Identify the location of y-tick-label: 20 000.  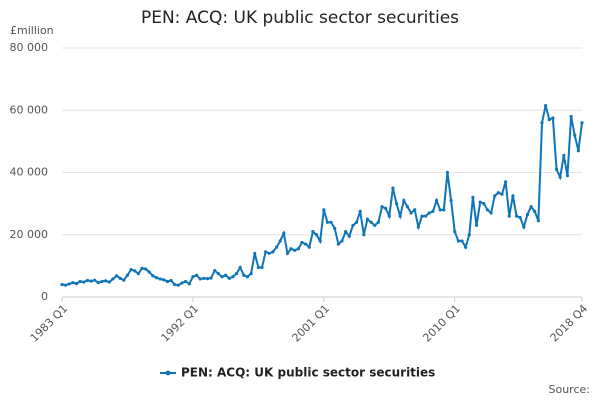
(29, 234).